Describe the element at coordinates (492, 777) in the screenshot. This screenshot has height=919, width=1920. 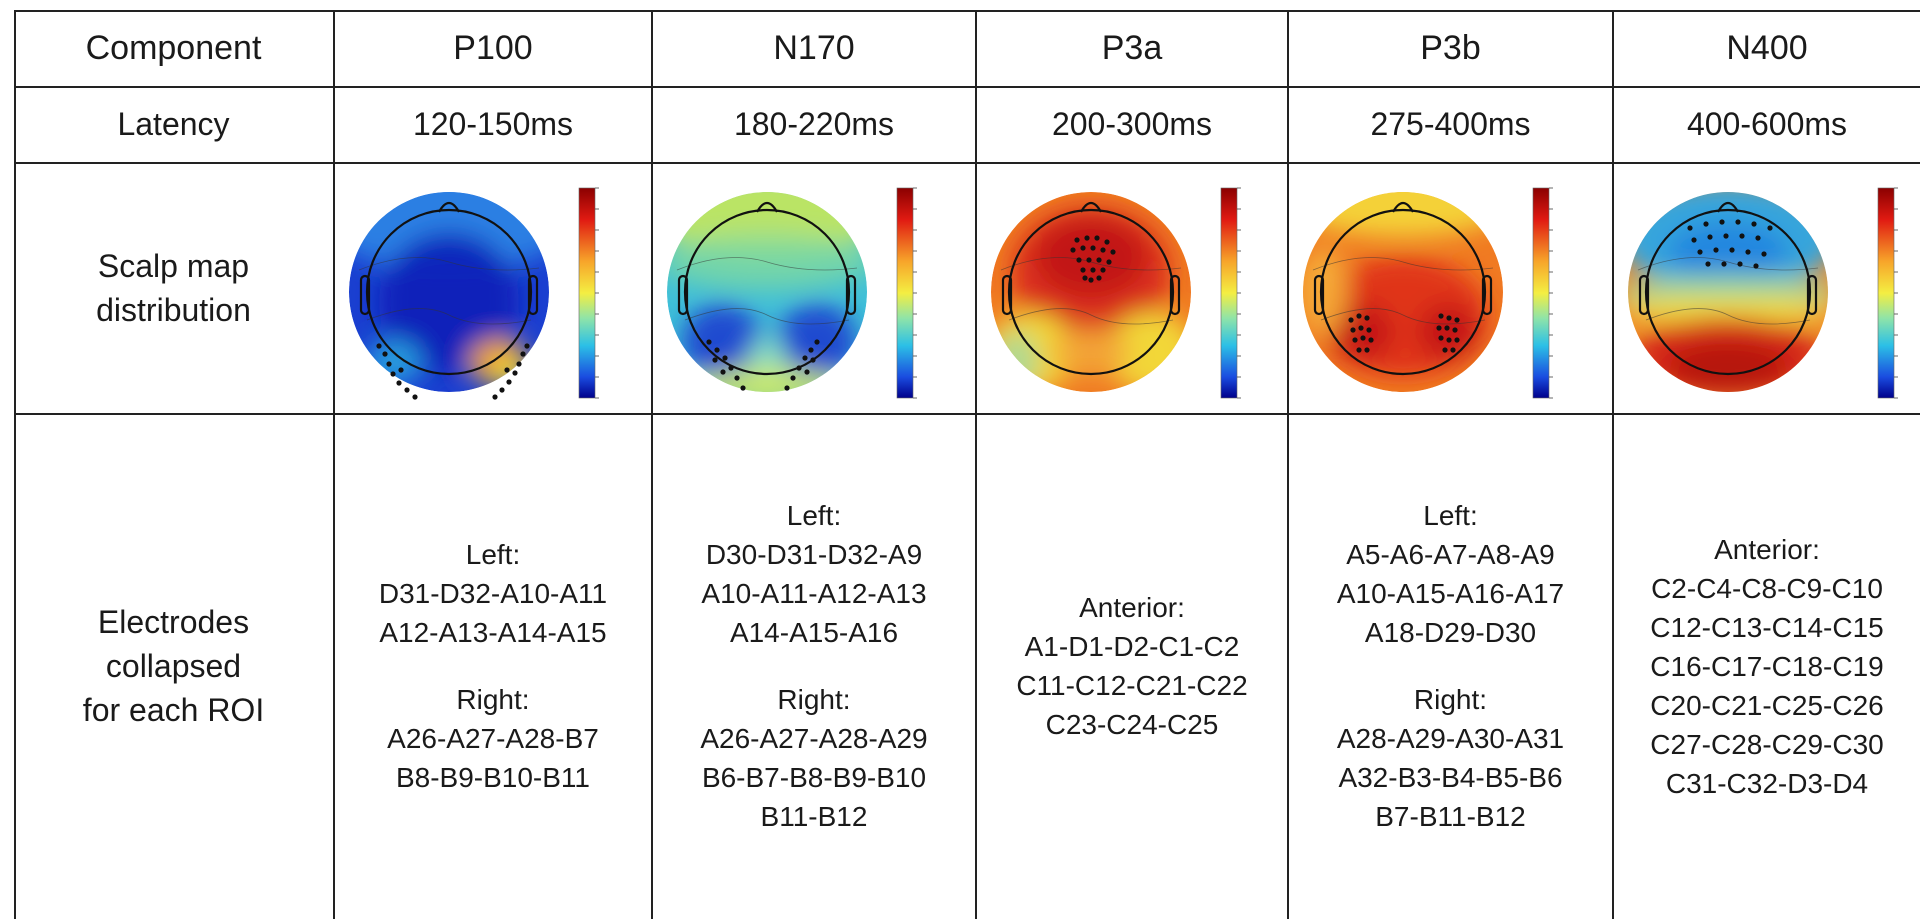
I see `electrode-line: B8-B9-B10-B11` at that location.